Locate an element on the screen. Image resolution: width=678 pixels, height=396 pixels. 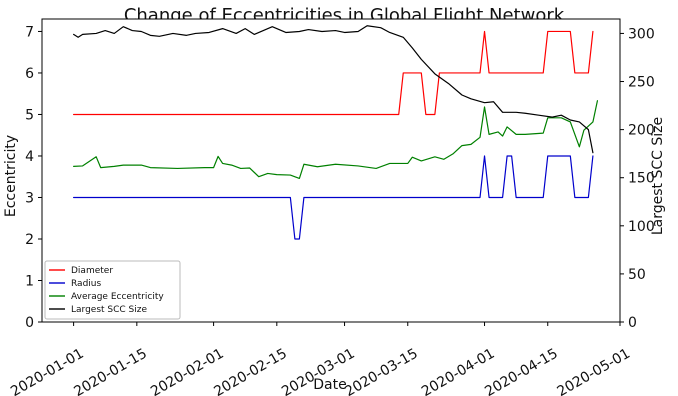
legend-box is located at coordinates (112, 290).